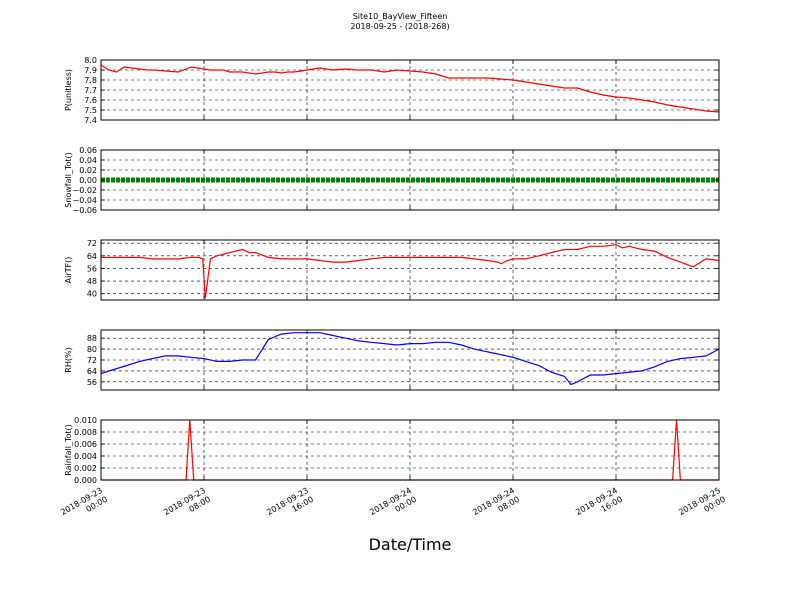  What do you see at coordinates (88, 160) in the screenshot?
I see `ytick-label: 0.04` at bounding box center [88, 160].